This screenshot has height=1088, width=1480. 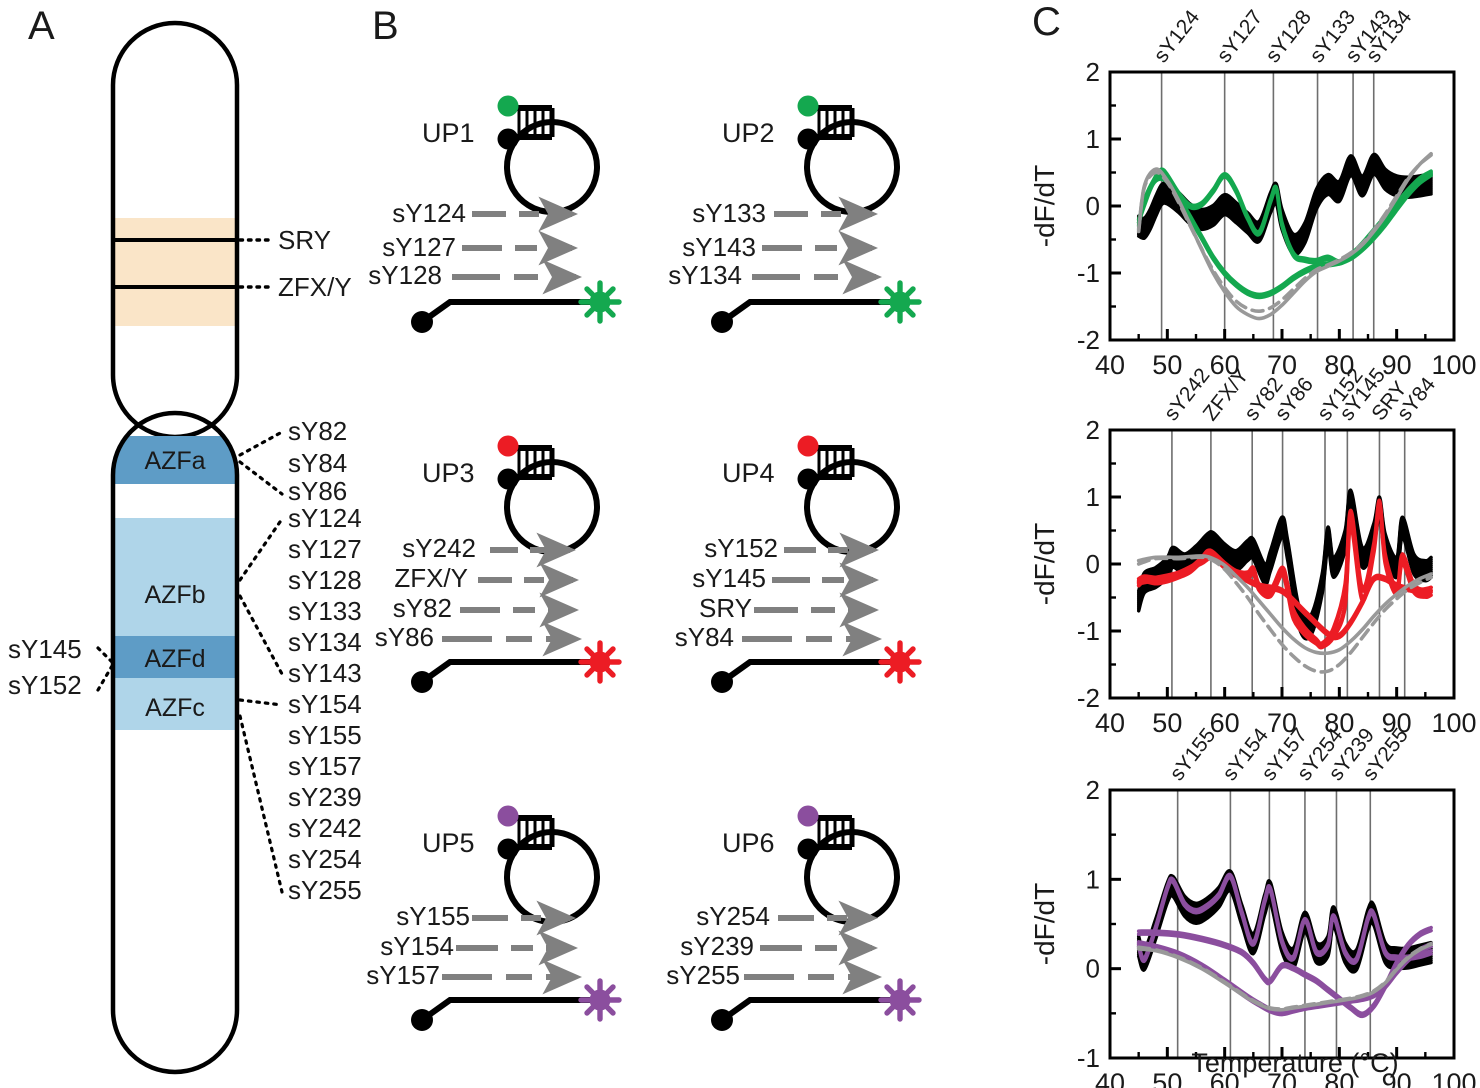 I want to click on probe-label-up6: UP6, so click(x=748, y=843).